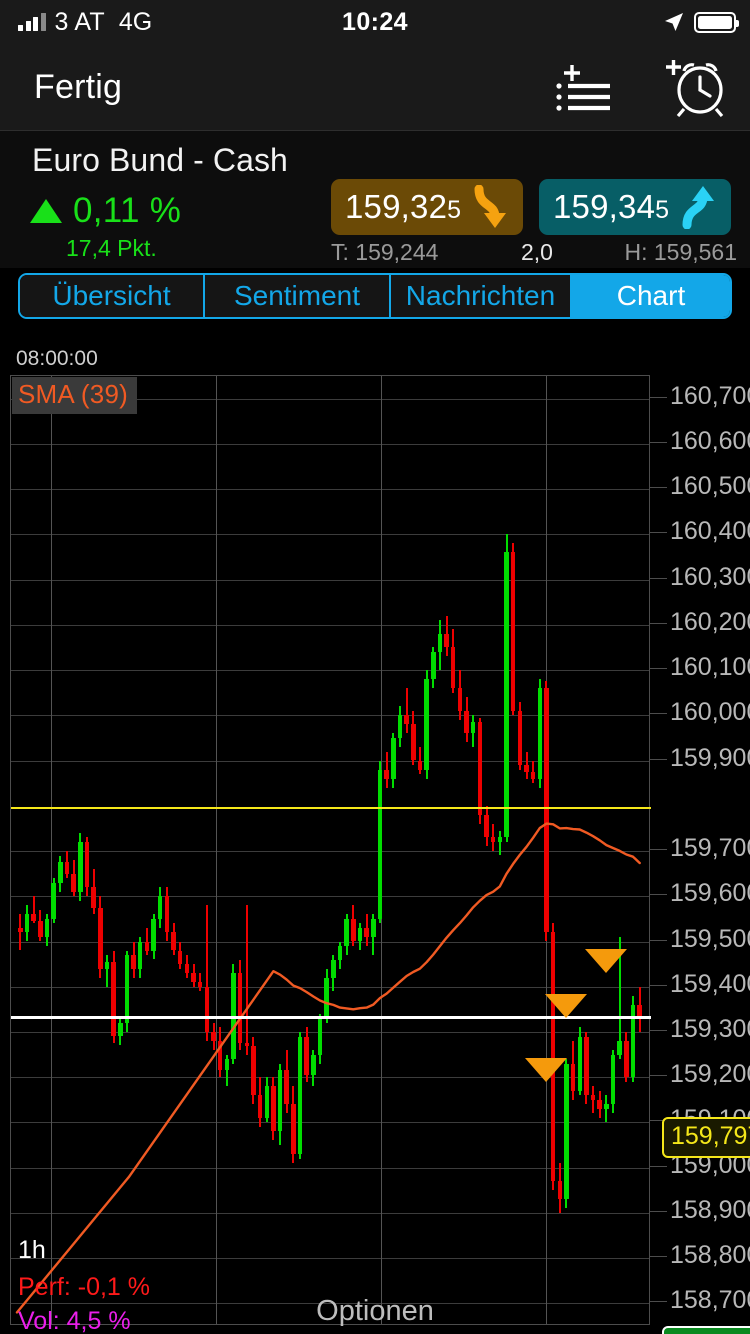  I want to click on tab-uebersicht: Übersicht, so click(112, 296).